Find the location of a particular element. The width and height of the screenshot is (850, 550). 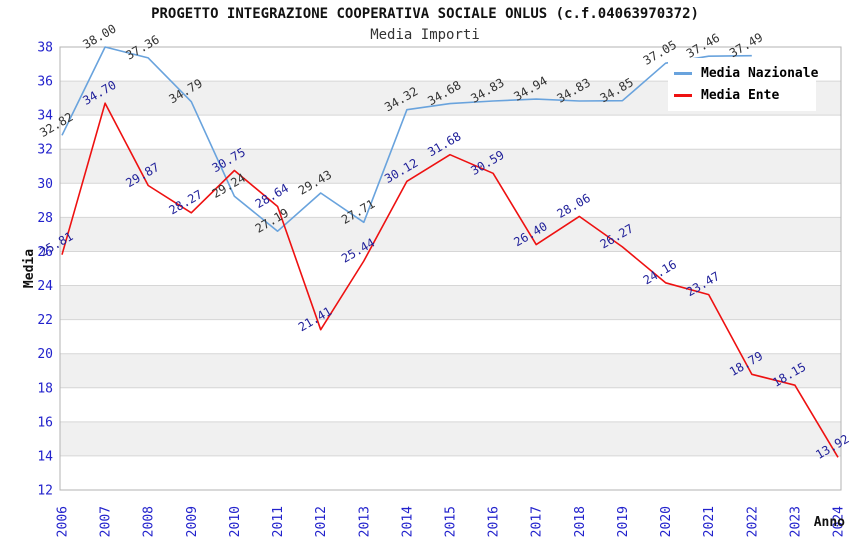

legend-label-media-ente: Media Ente is located at coordinates (740, 95).